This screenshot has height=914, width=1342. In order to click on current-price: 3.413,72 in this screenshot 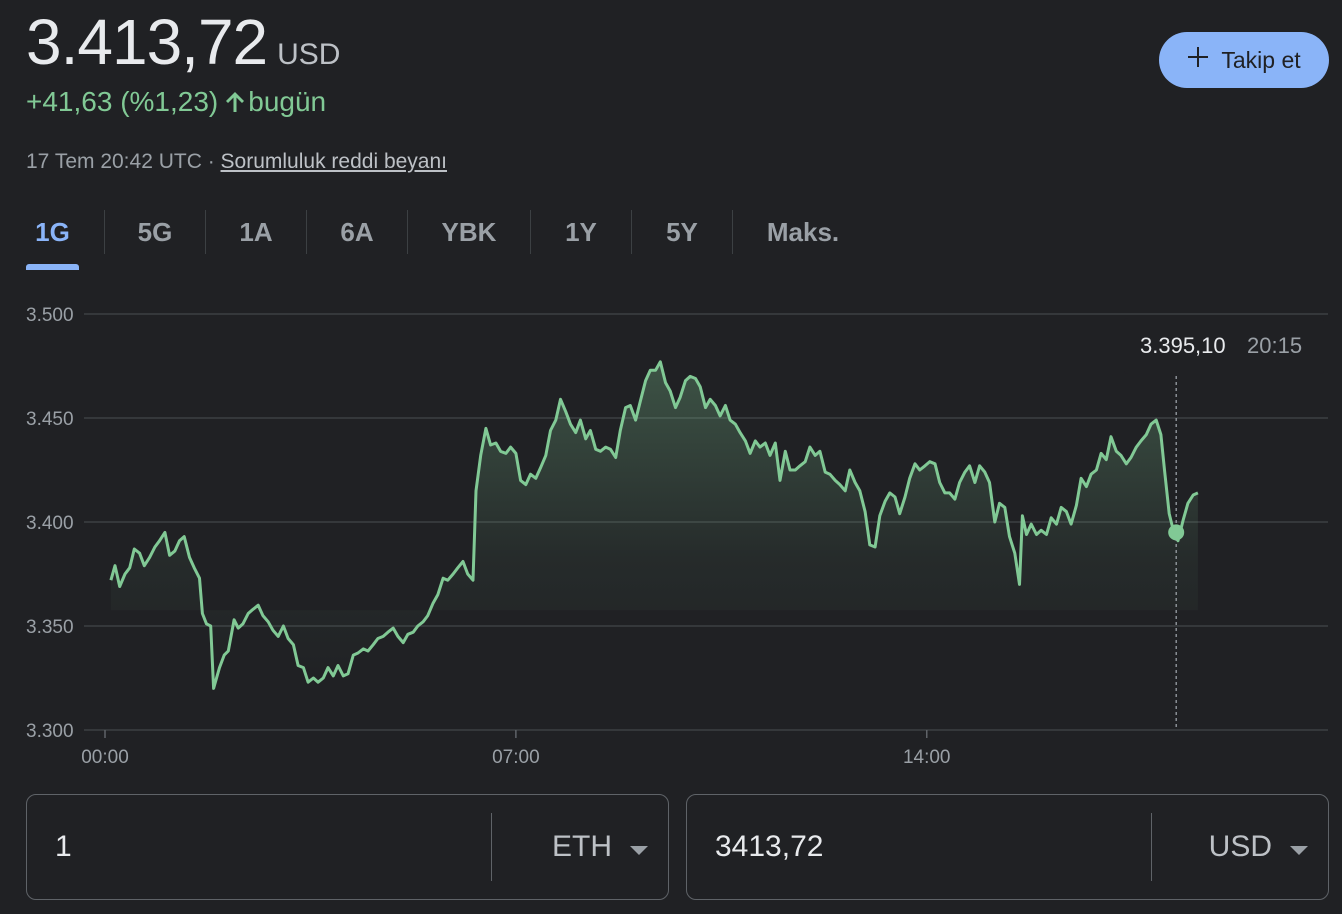, I will do `click(147, 42)`.